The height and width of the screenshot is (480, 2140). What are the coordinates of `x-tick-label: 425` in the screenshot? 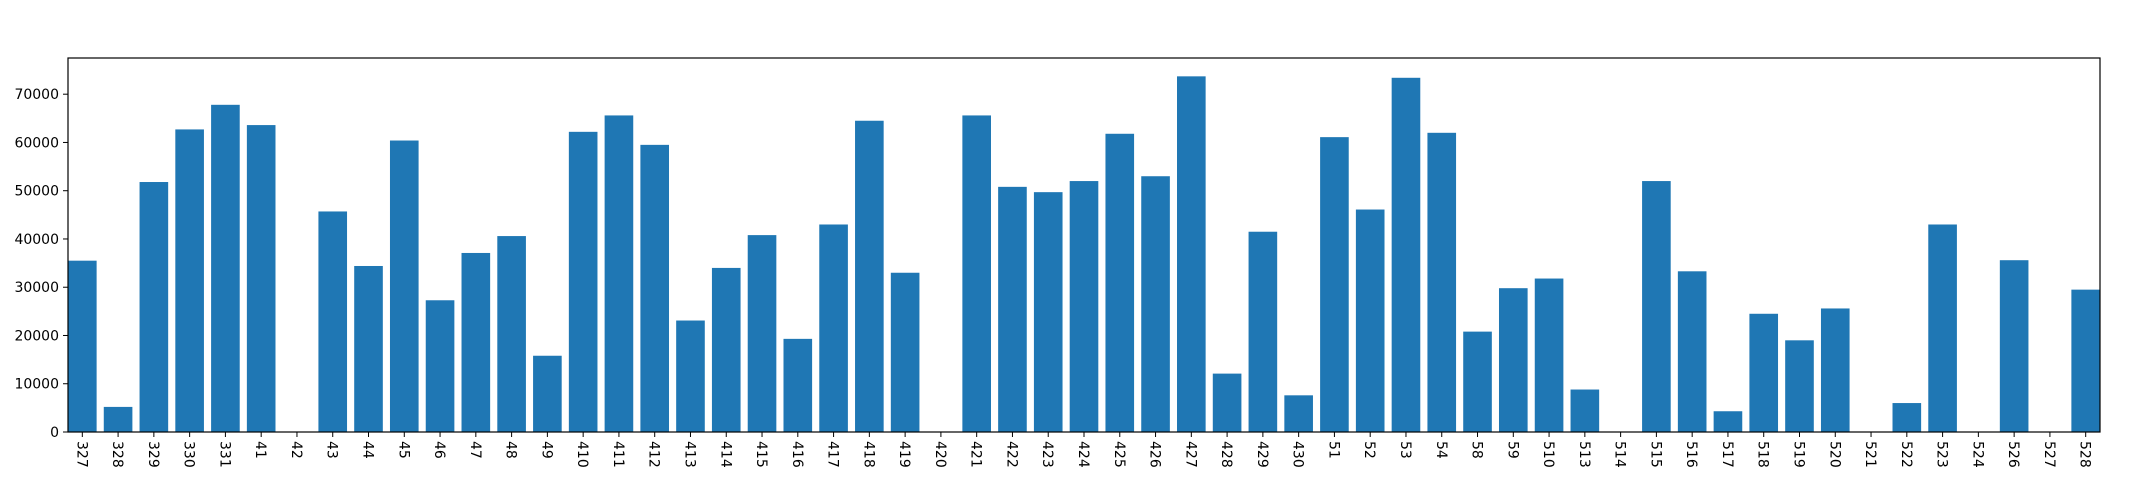 It's located at (1119, 454).